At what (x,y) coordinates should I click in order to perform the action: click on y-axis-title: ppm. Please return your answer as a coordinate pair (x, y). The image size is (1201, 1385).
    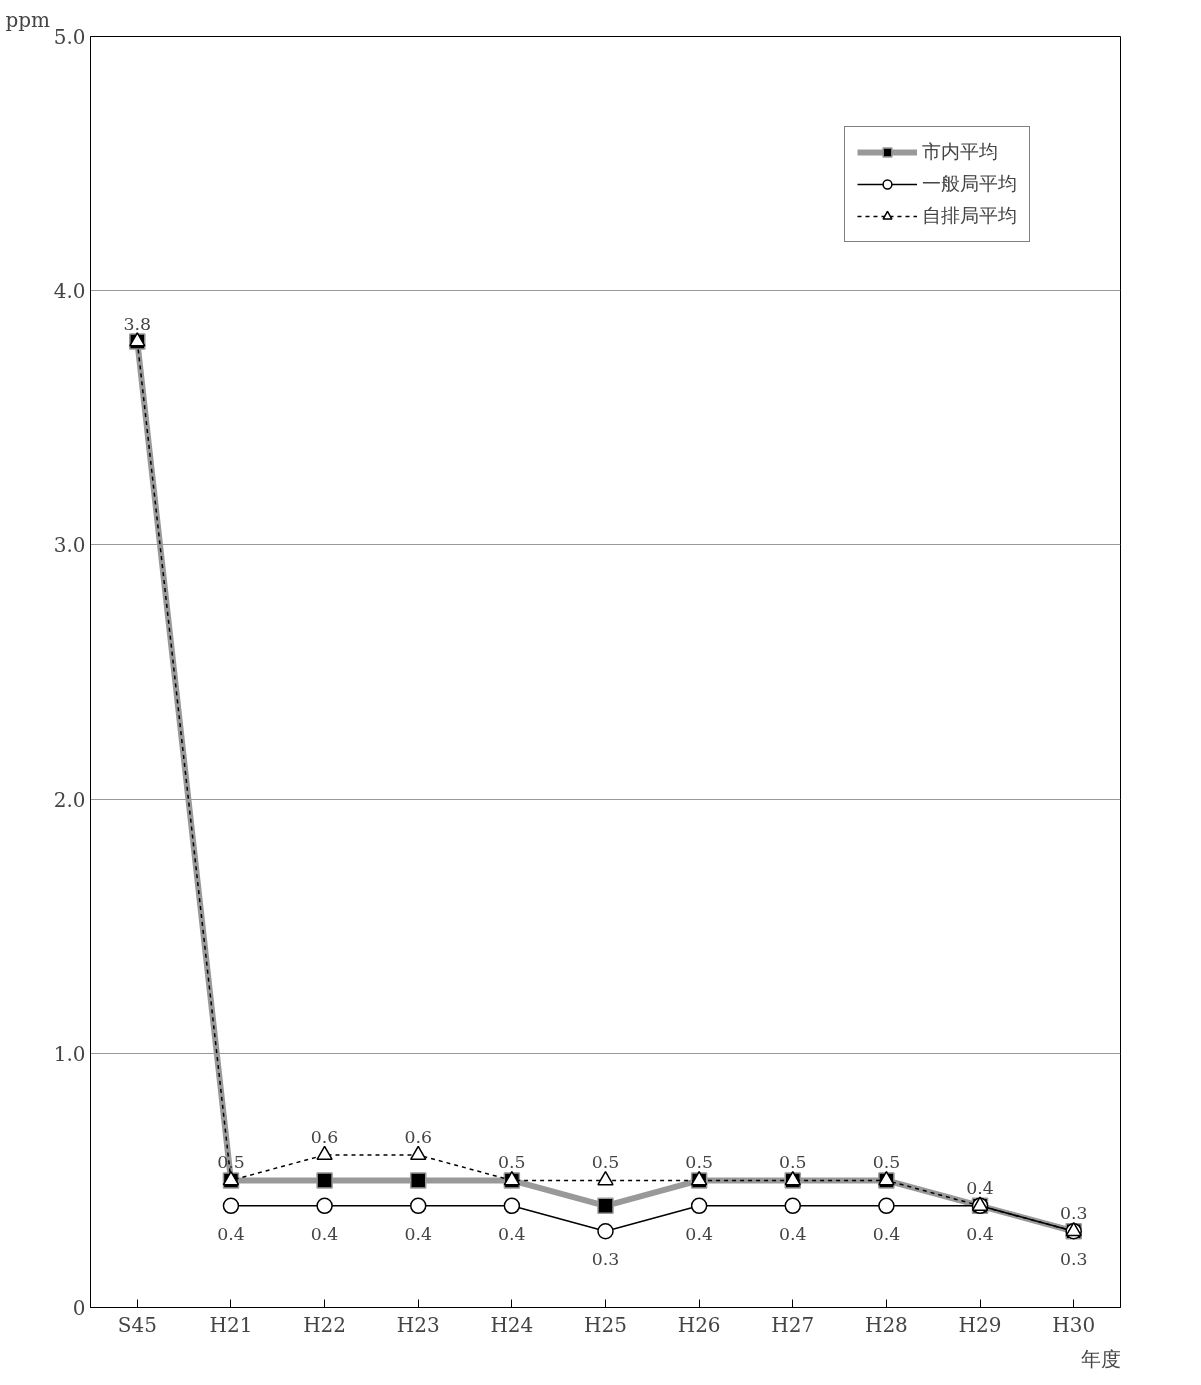
    Looking at the image, I should click on (28, 19).